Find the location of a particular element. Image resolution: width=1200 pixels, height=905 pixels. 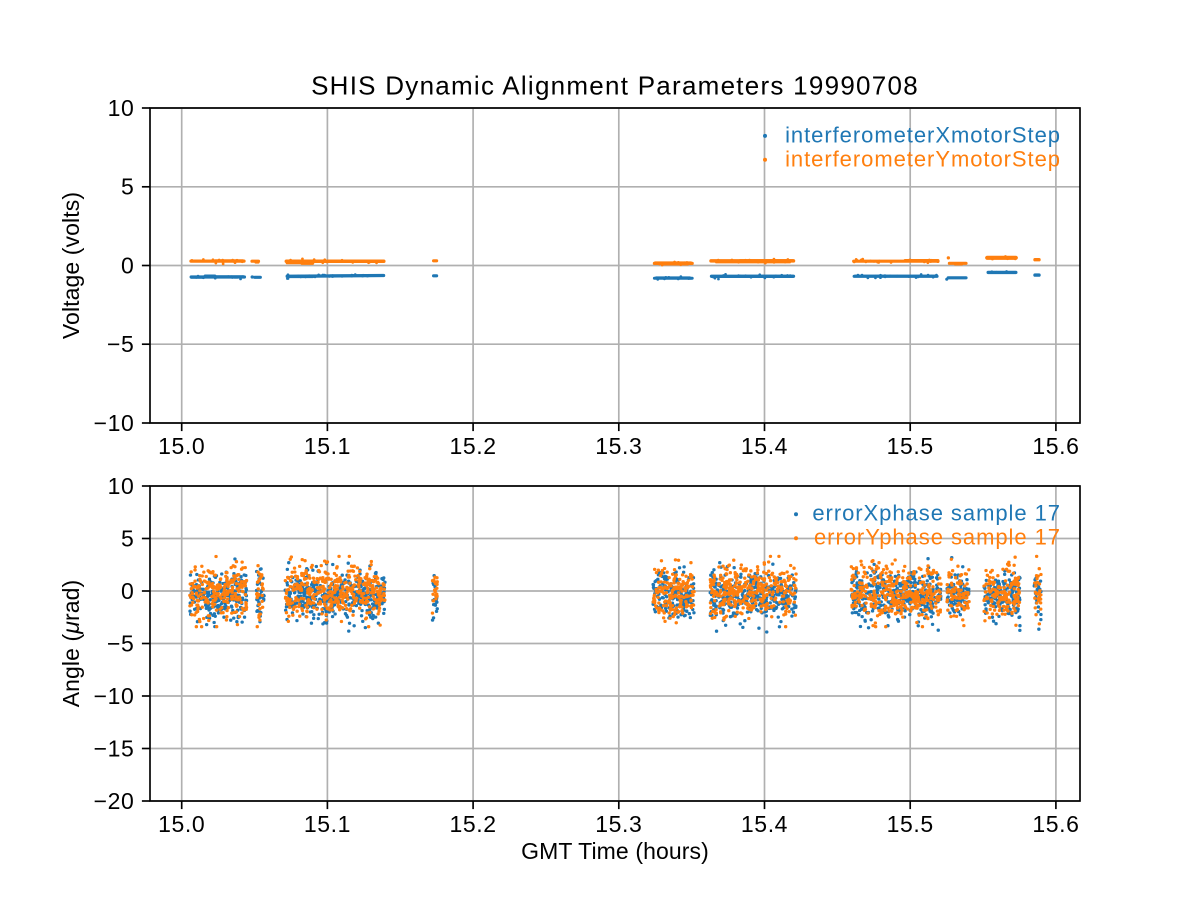

svg-text: GMT Time (hours) is located at coordinates (615, 851).